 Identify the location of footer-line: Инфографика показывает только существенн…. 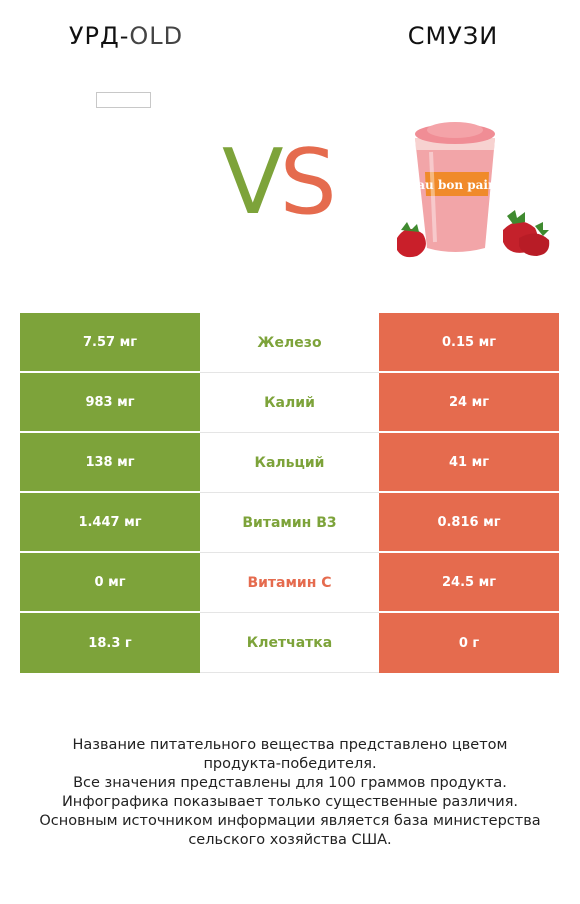
(290, 802).